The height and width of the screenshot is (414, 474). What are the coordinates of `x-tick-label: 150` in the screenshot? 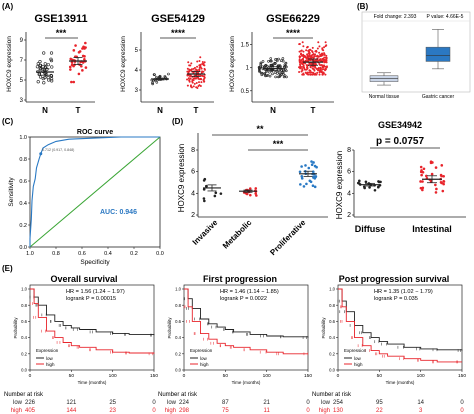 It's located at (462, 376).